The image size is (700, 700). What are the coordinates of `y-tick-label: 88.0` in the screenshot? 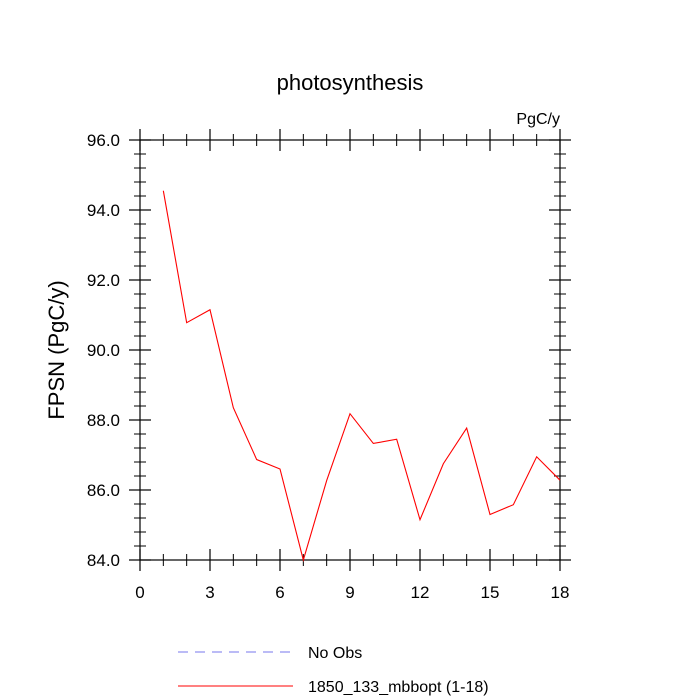 It's located at (103, 420).